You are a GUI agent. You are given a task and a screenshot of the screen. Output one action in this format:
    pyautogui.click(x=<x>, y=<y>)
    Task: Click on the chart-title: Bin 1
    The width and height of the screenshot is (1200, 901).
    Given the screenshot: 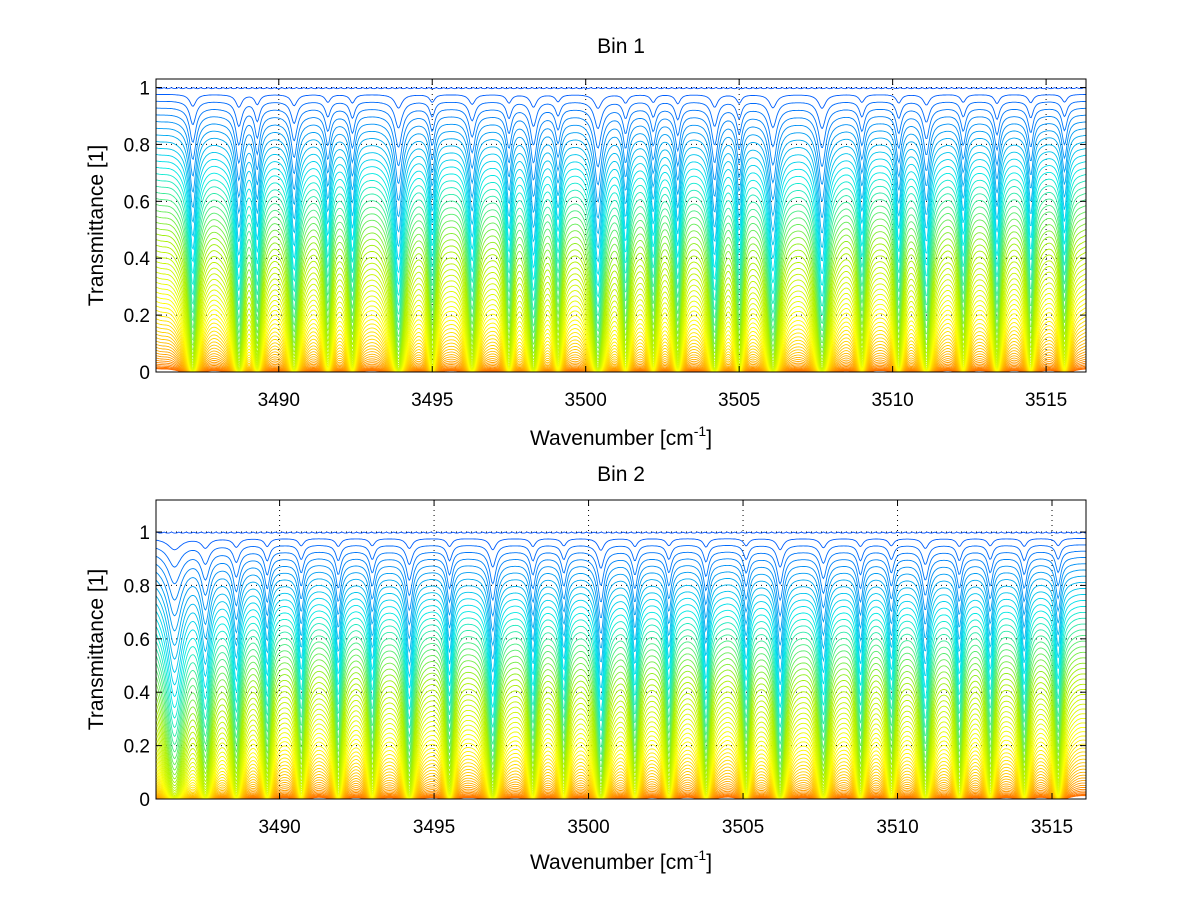 What is the action you would take?
    pyautogui.click(x=621, y=46)
    